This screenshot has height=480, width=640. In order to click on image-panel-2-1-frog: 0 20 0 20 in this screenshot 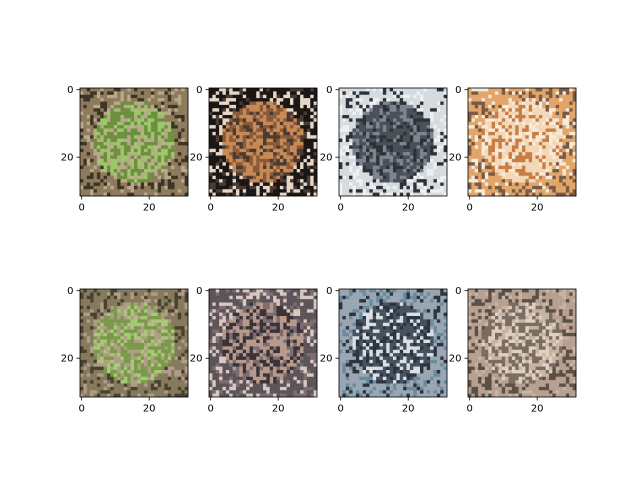, I will do `click(125, 350)`.